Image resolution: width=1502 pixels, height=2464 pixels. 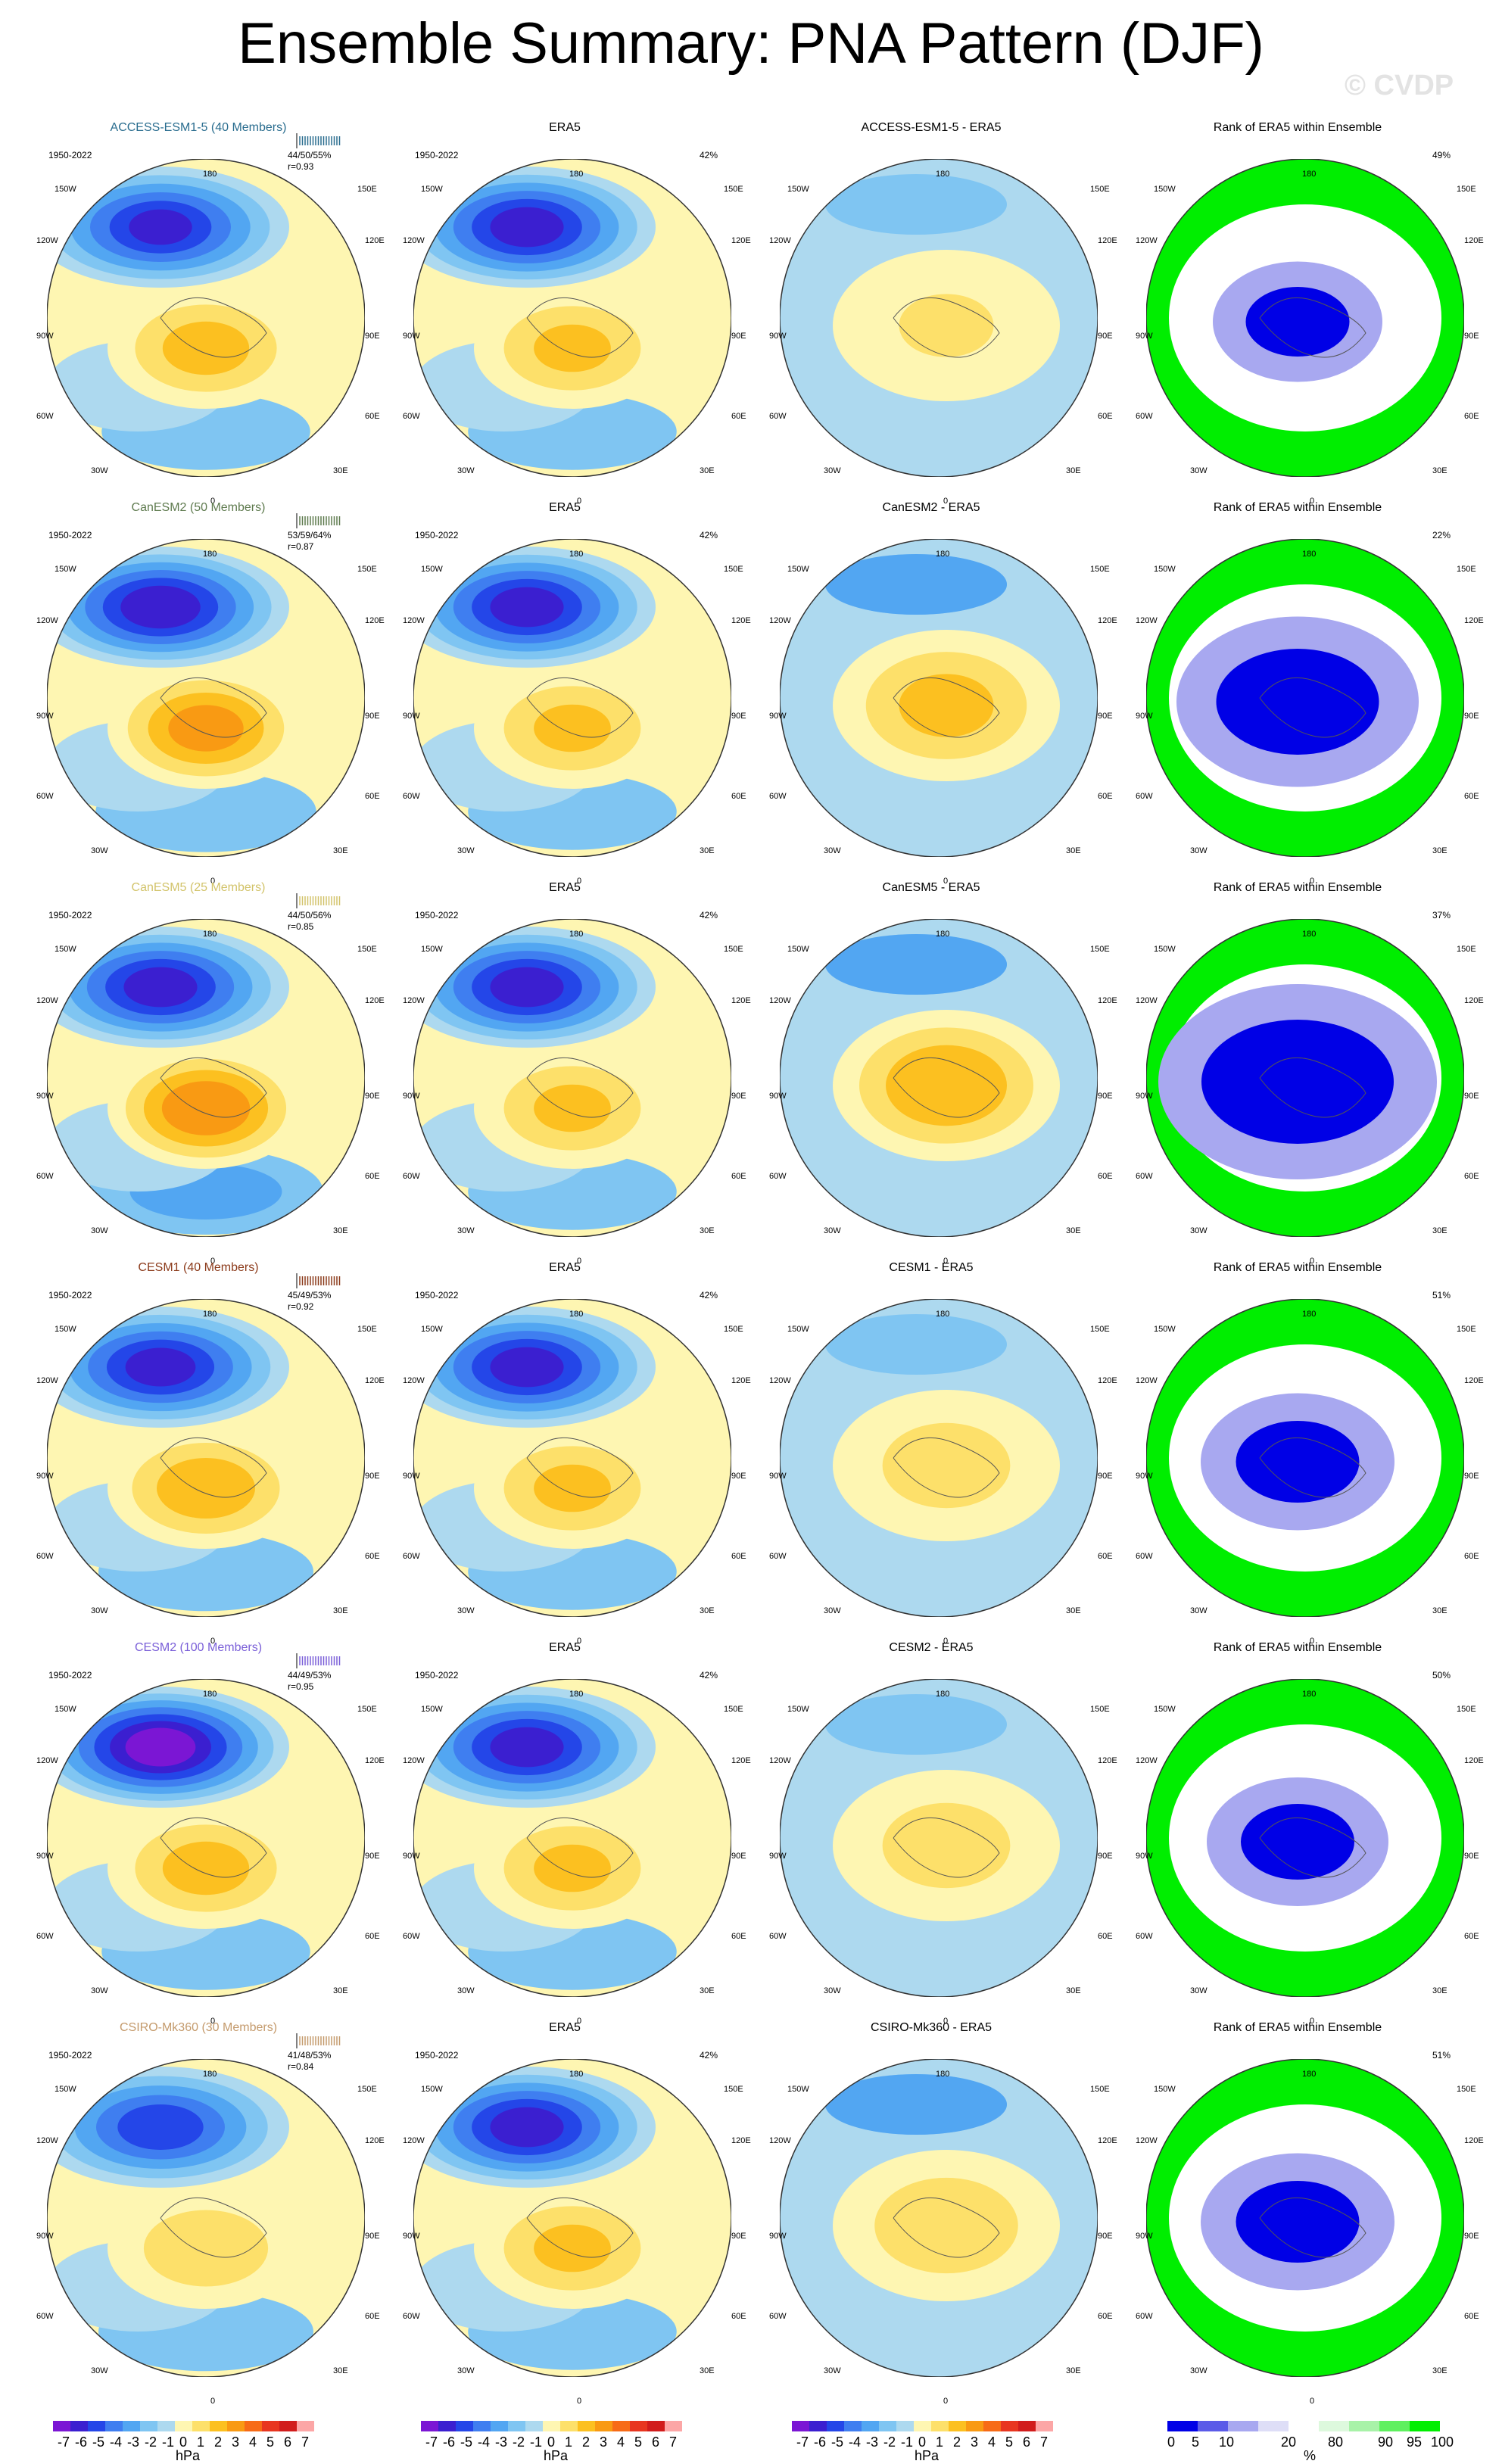 I want to click on panel-title: ERA5, so click(x=565, y=1267).